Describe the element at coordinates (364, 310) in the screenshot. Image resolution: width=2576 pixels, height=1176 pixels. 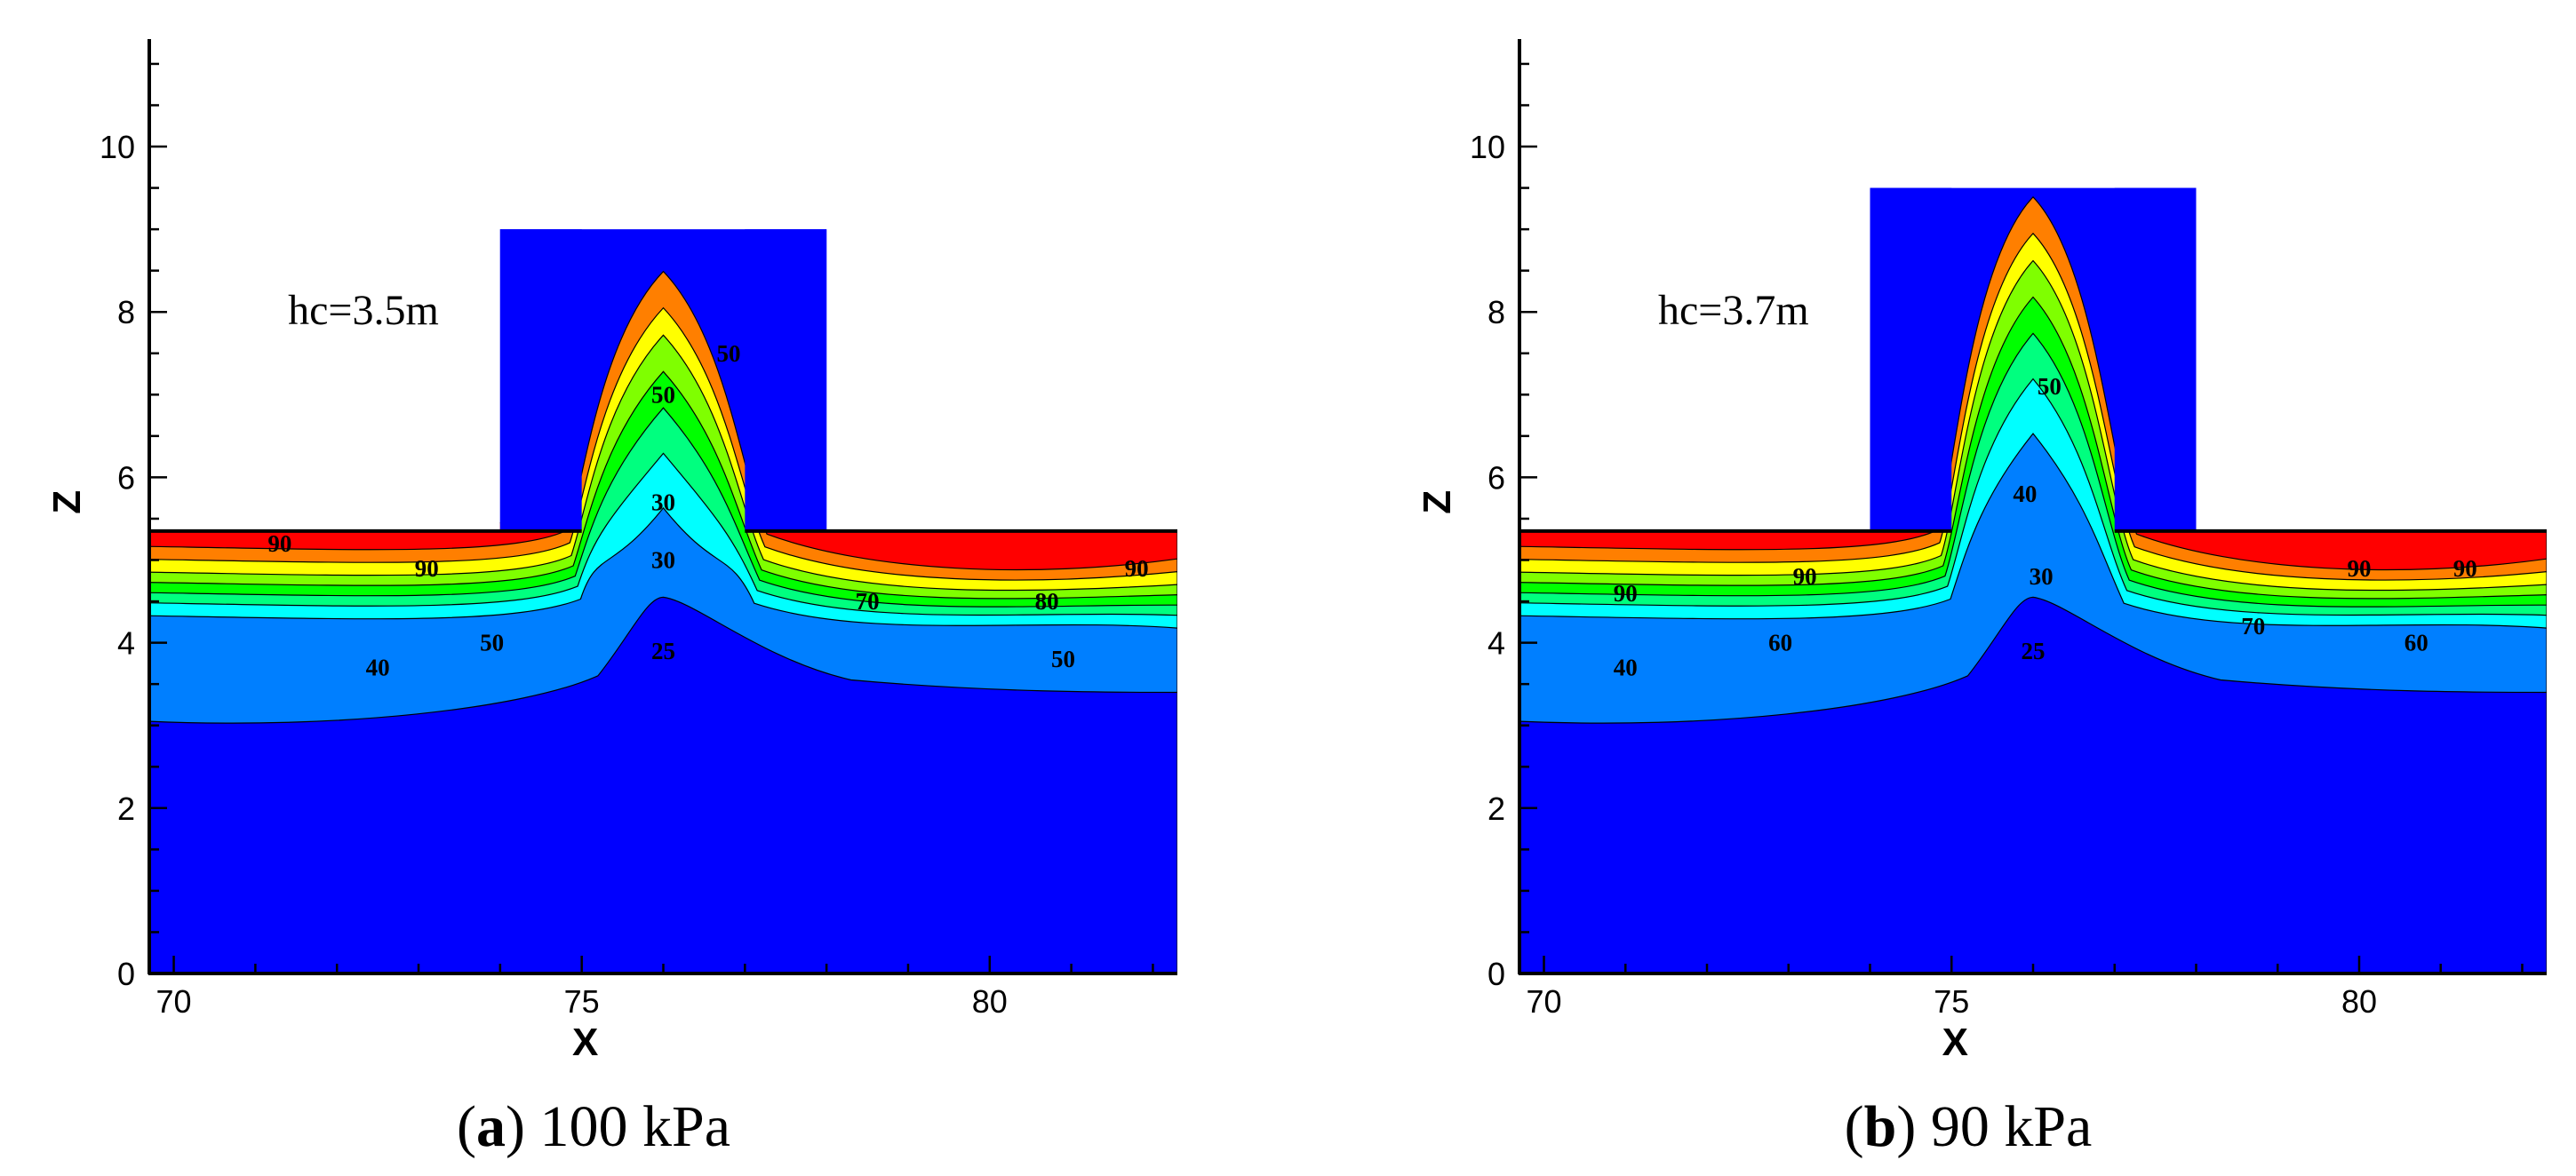
I see `height-annotation: hc=3.5m` at that location.